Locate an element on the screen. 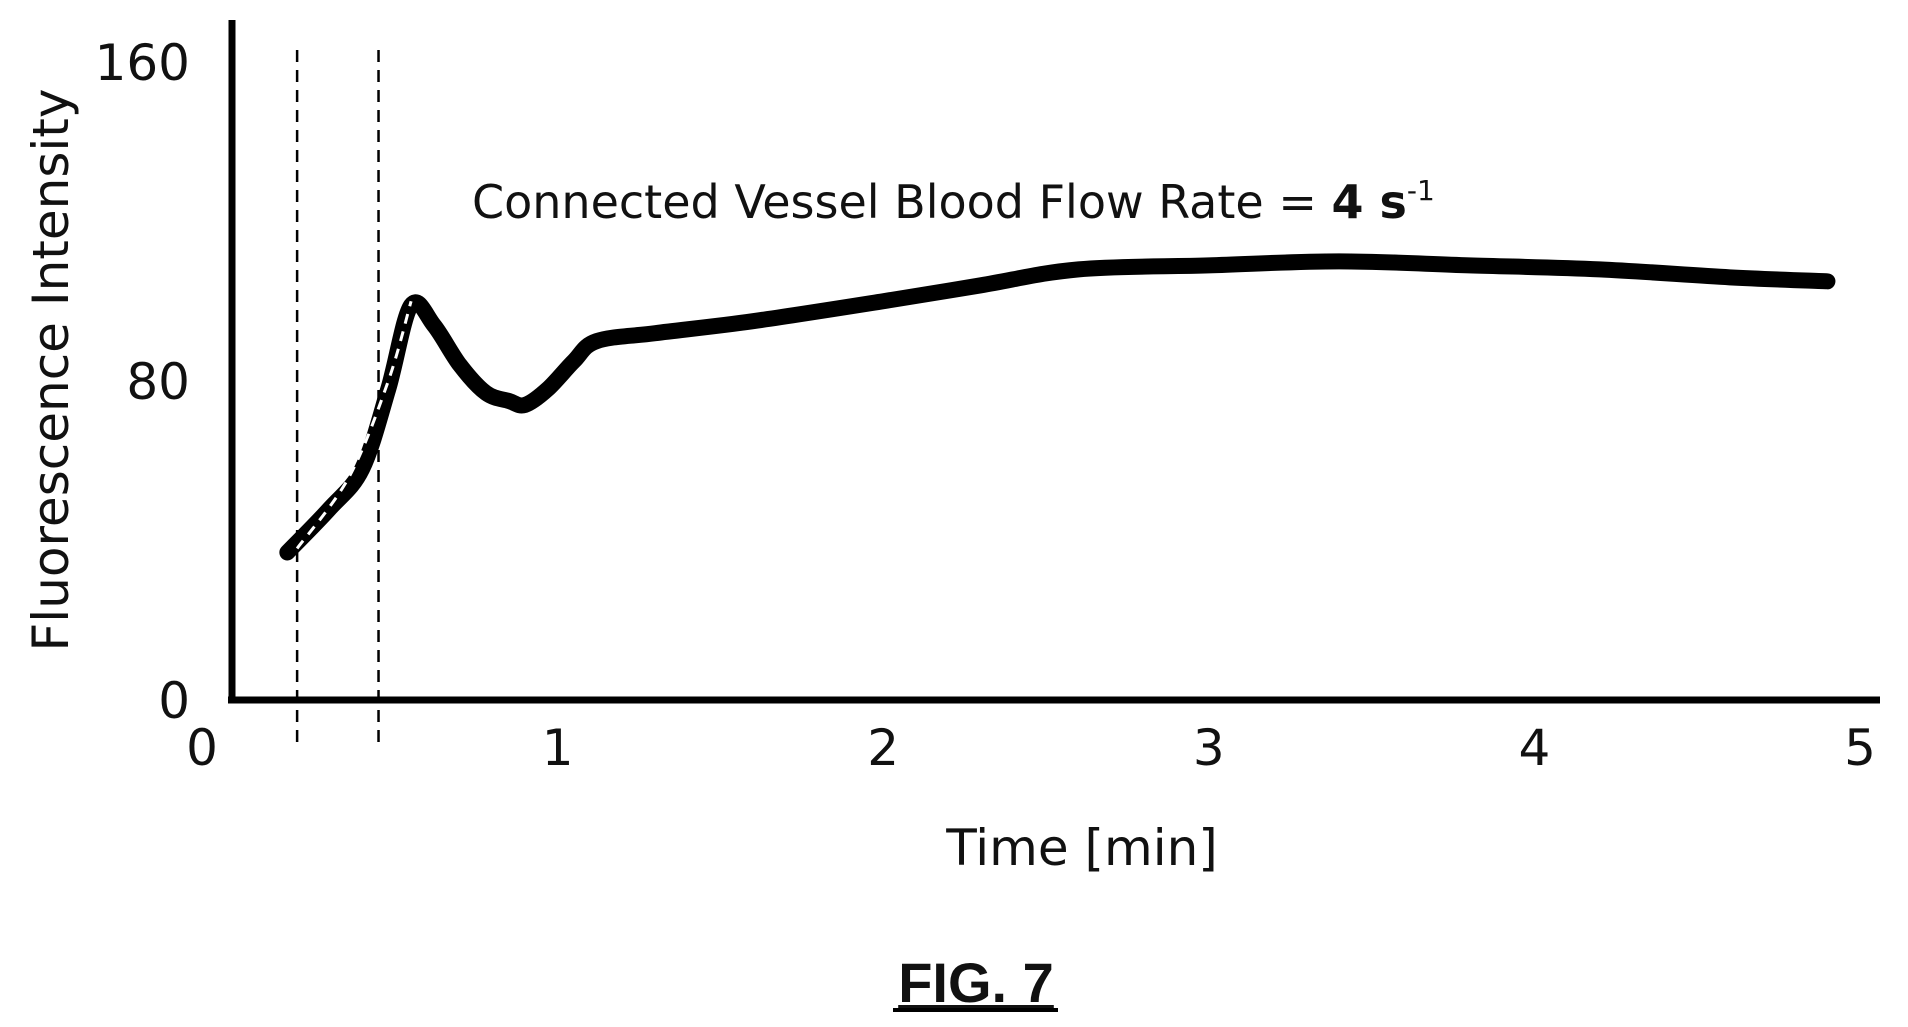 This screenshot has width=1908, height=1027. x-tick-label: 1 is located at coordinates (558, 748).